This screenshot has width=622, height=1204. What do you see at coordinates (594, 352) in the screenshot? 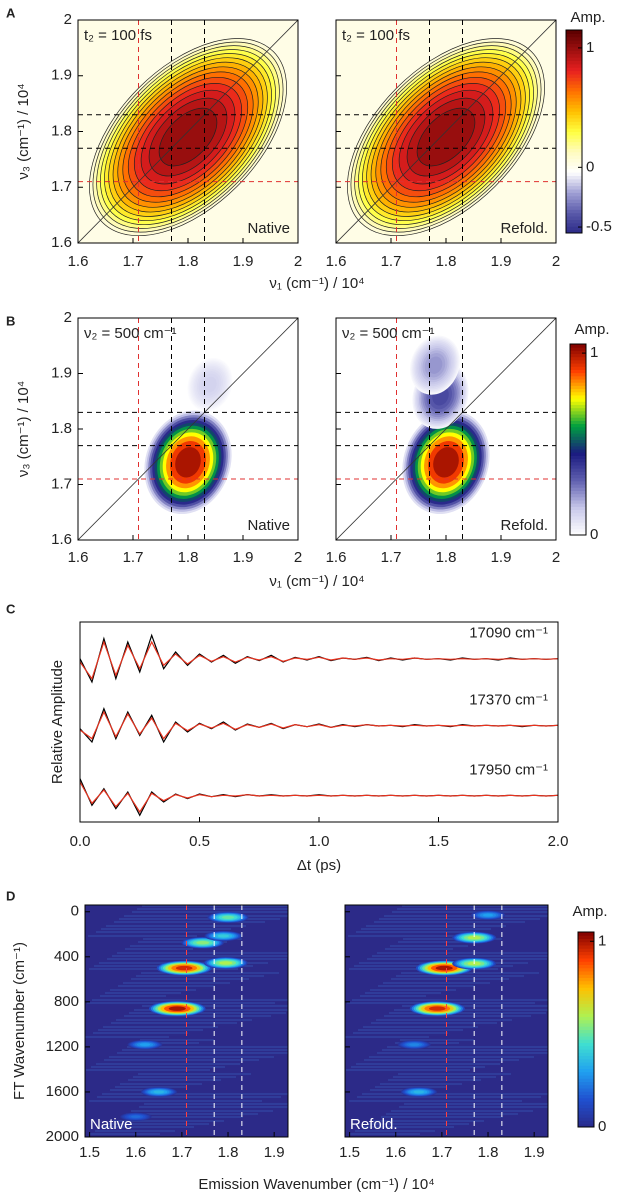
I see `colorbar-tick-label: 1` at bounding box center [594, 352].